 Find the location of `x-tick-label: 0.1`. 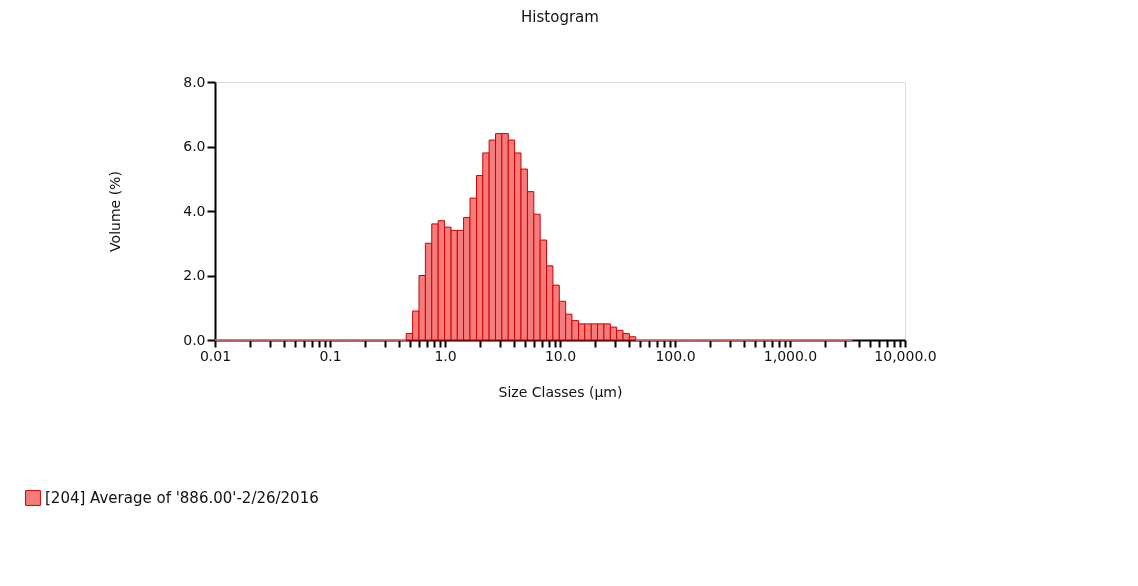

x-tick-label: 0.1 is located at coordinates (330, 355).